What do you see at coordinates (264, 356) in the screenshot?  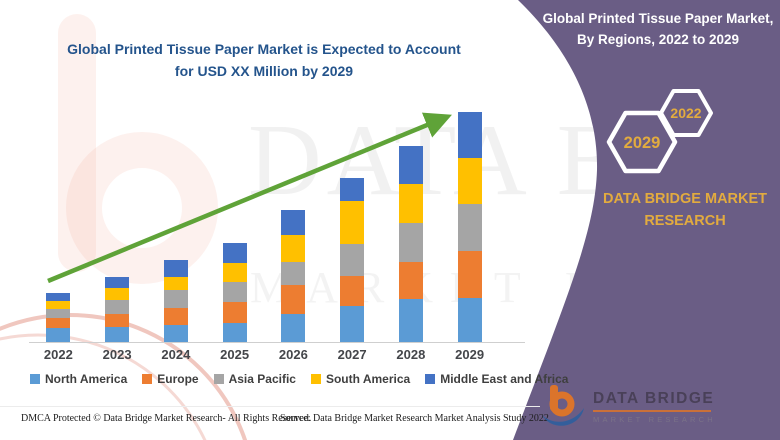 I see `x-axis-labels: 2022 2023 2024 2025 2026 2027 2028 2029` at bounding box center [264, 356].